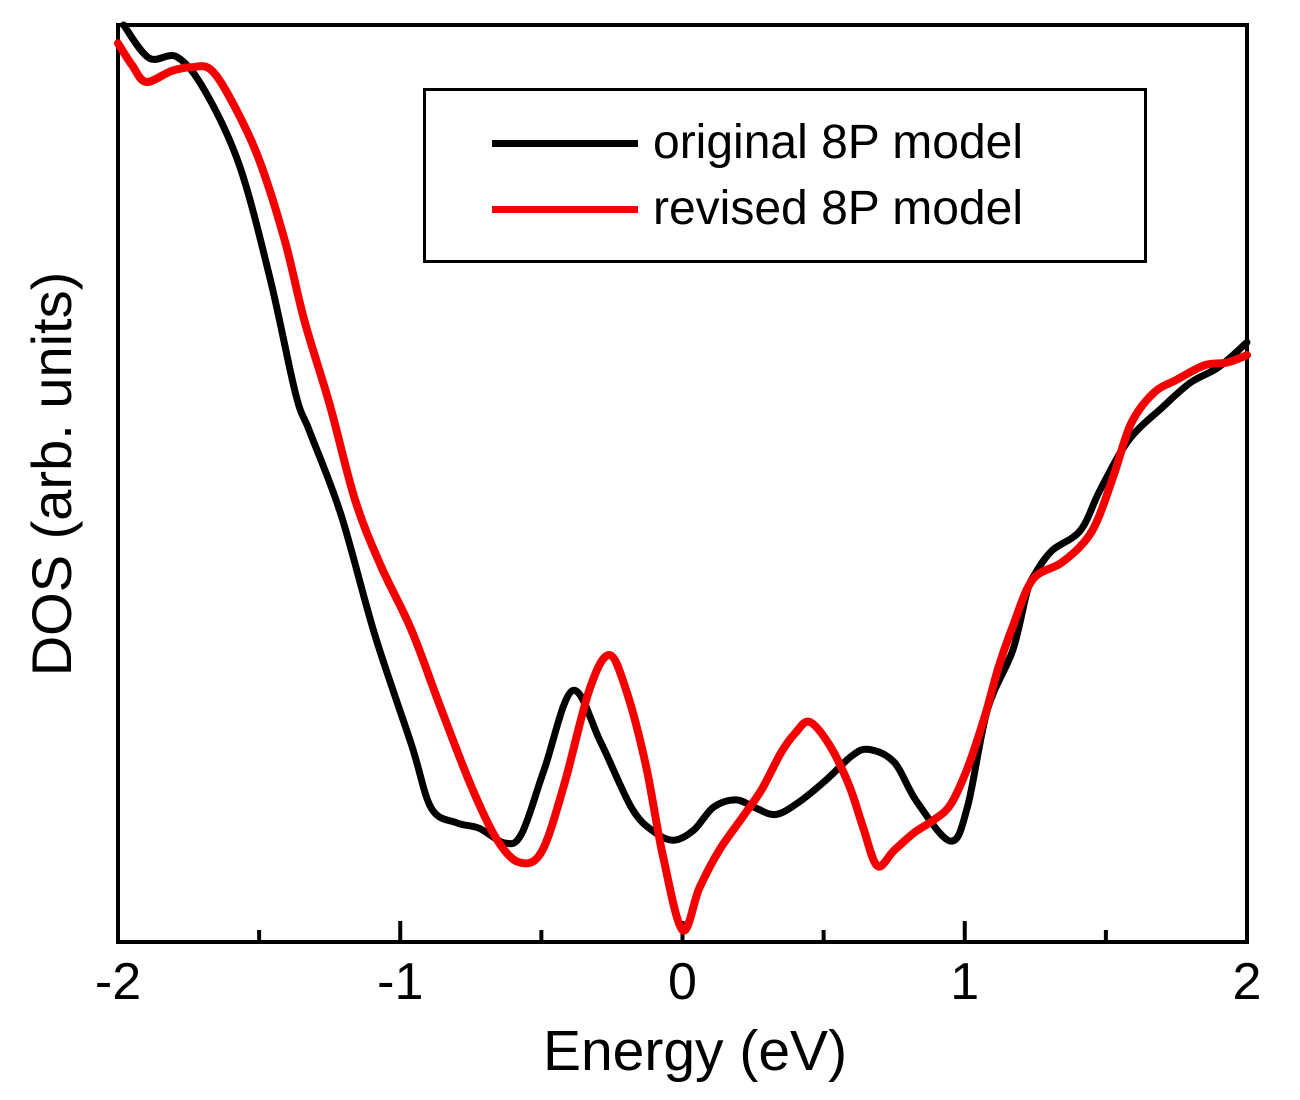  What do you see at coordinates (838, 208) in the screenshot?
I see `legend-item-label: revised 8P model` at bounding box center [838, 208].